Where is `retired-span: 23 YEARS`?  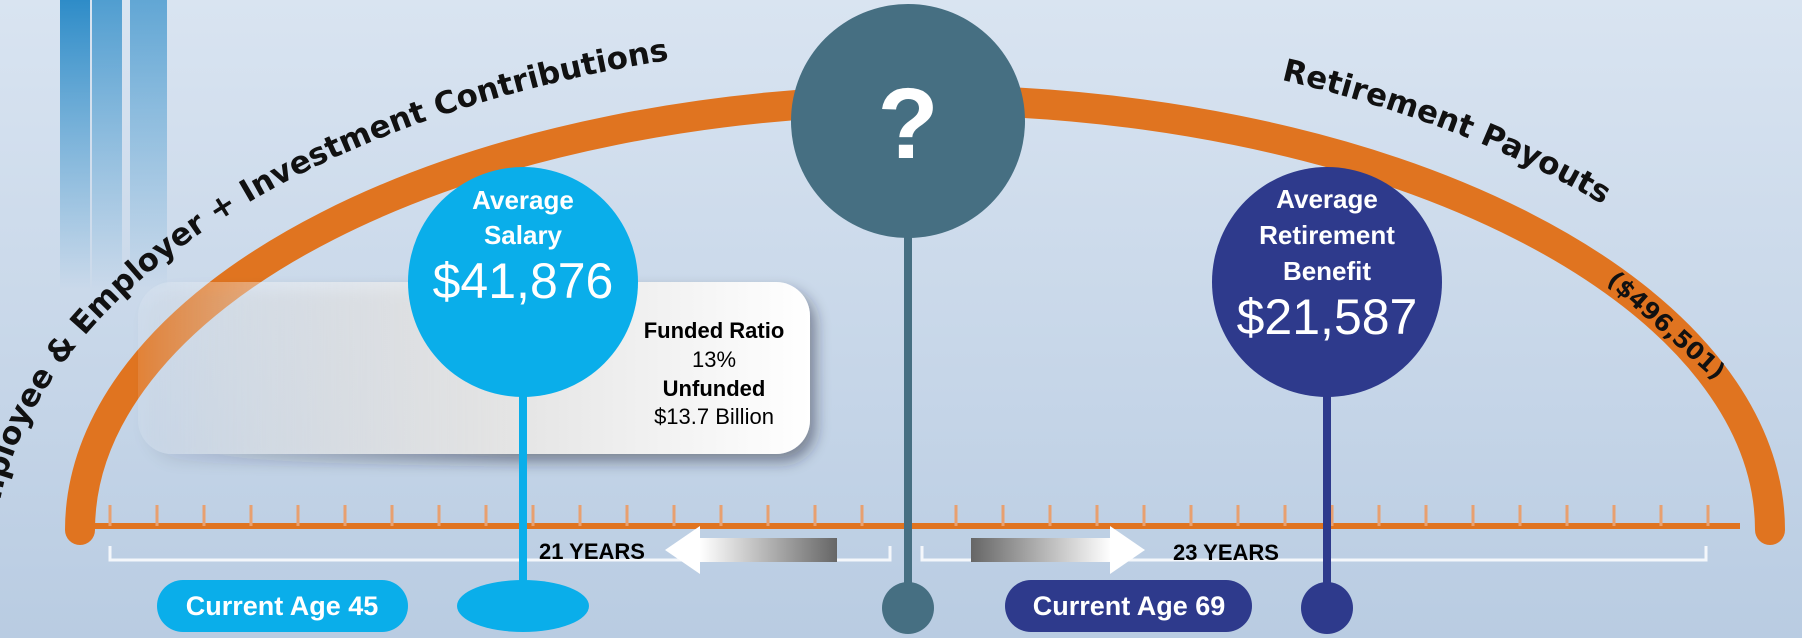
retired-span: 23 YEARS is located at coordinates (1226, 552).